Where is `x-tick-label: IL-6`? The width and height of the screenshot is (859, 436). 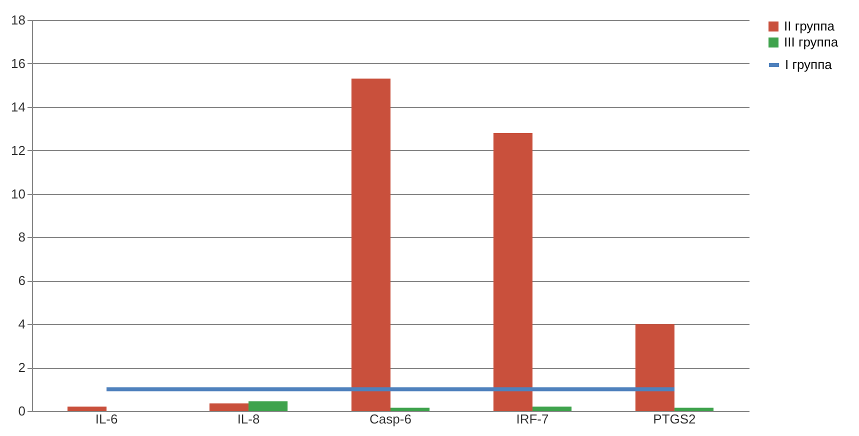 x-tick-label: IL-6 is located at coordinates (106, 419).